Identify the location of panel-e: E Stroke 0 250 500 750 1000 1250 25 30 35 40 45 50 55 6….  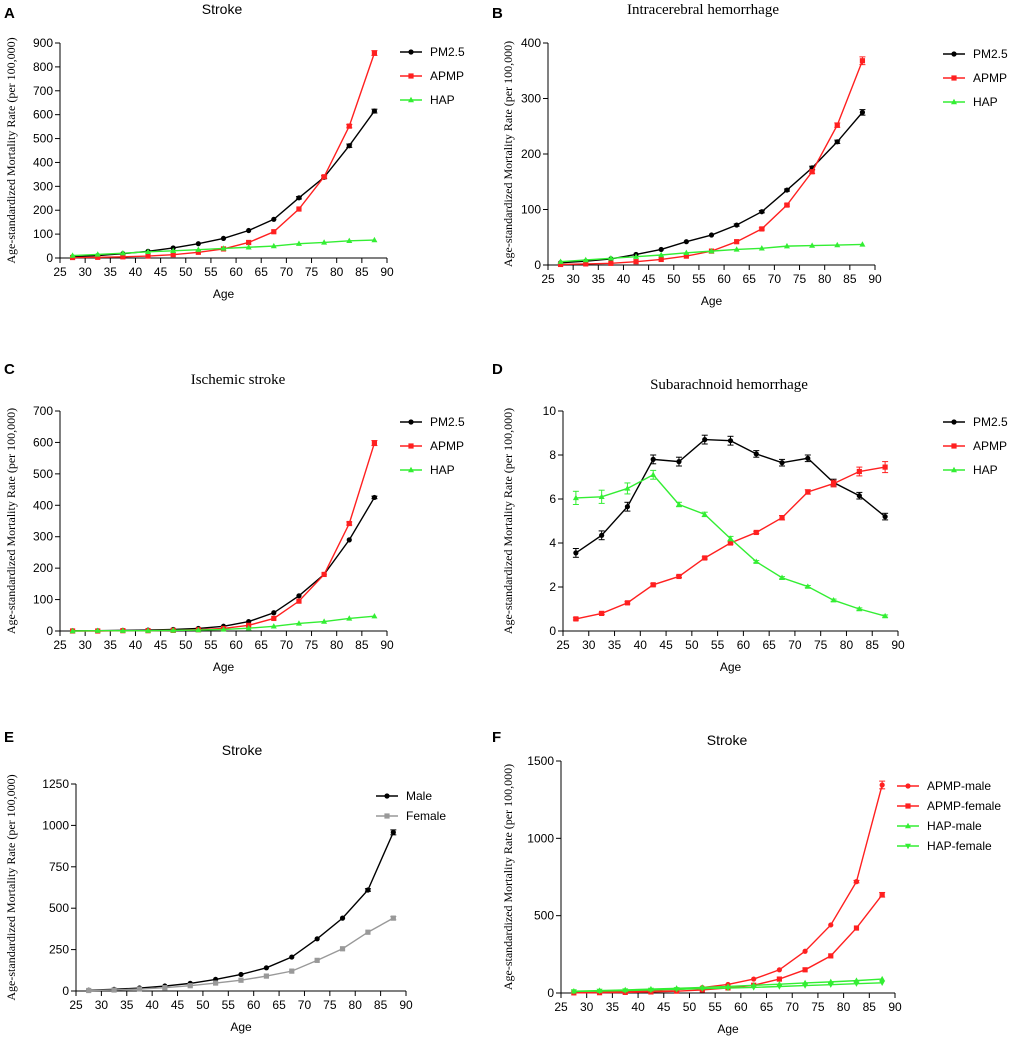
(225, 881).